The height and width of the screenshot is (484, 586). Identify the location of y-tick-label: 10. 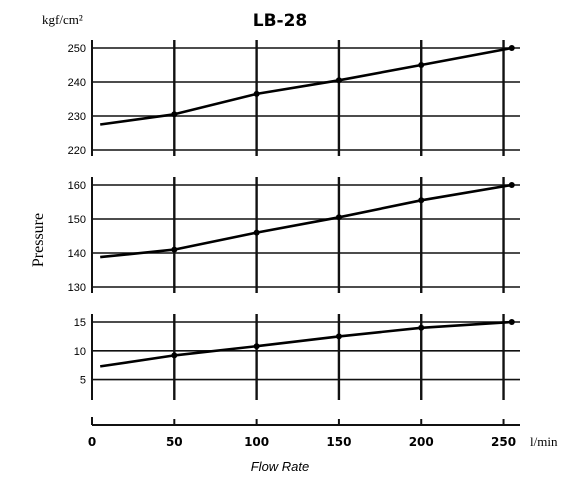
(80, 352).